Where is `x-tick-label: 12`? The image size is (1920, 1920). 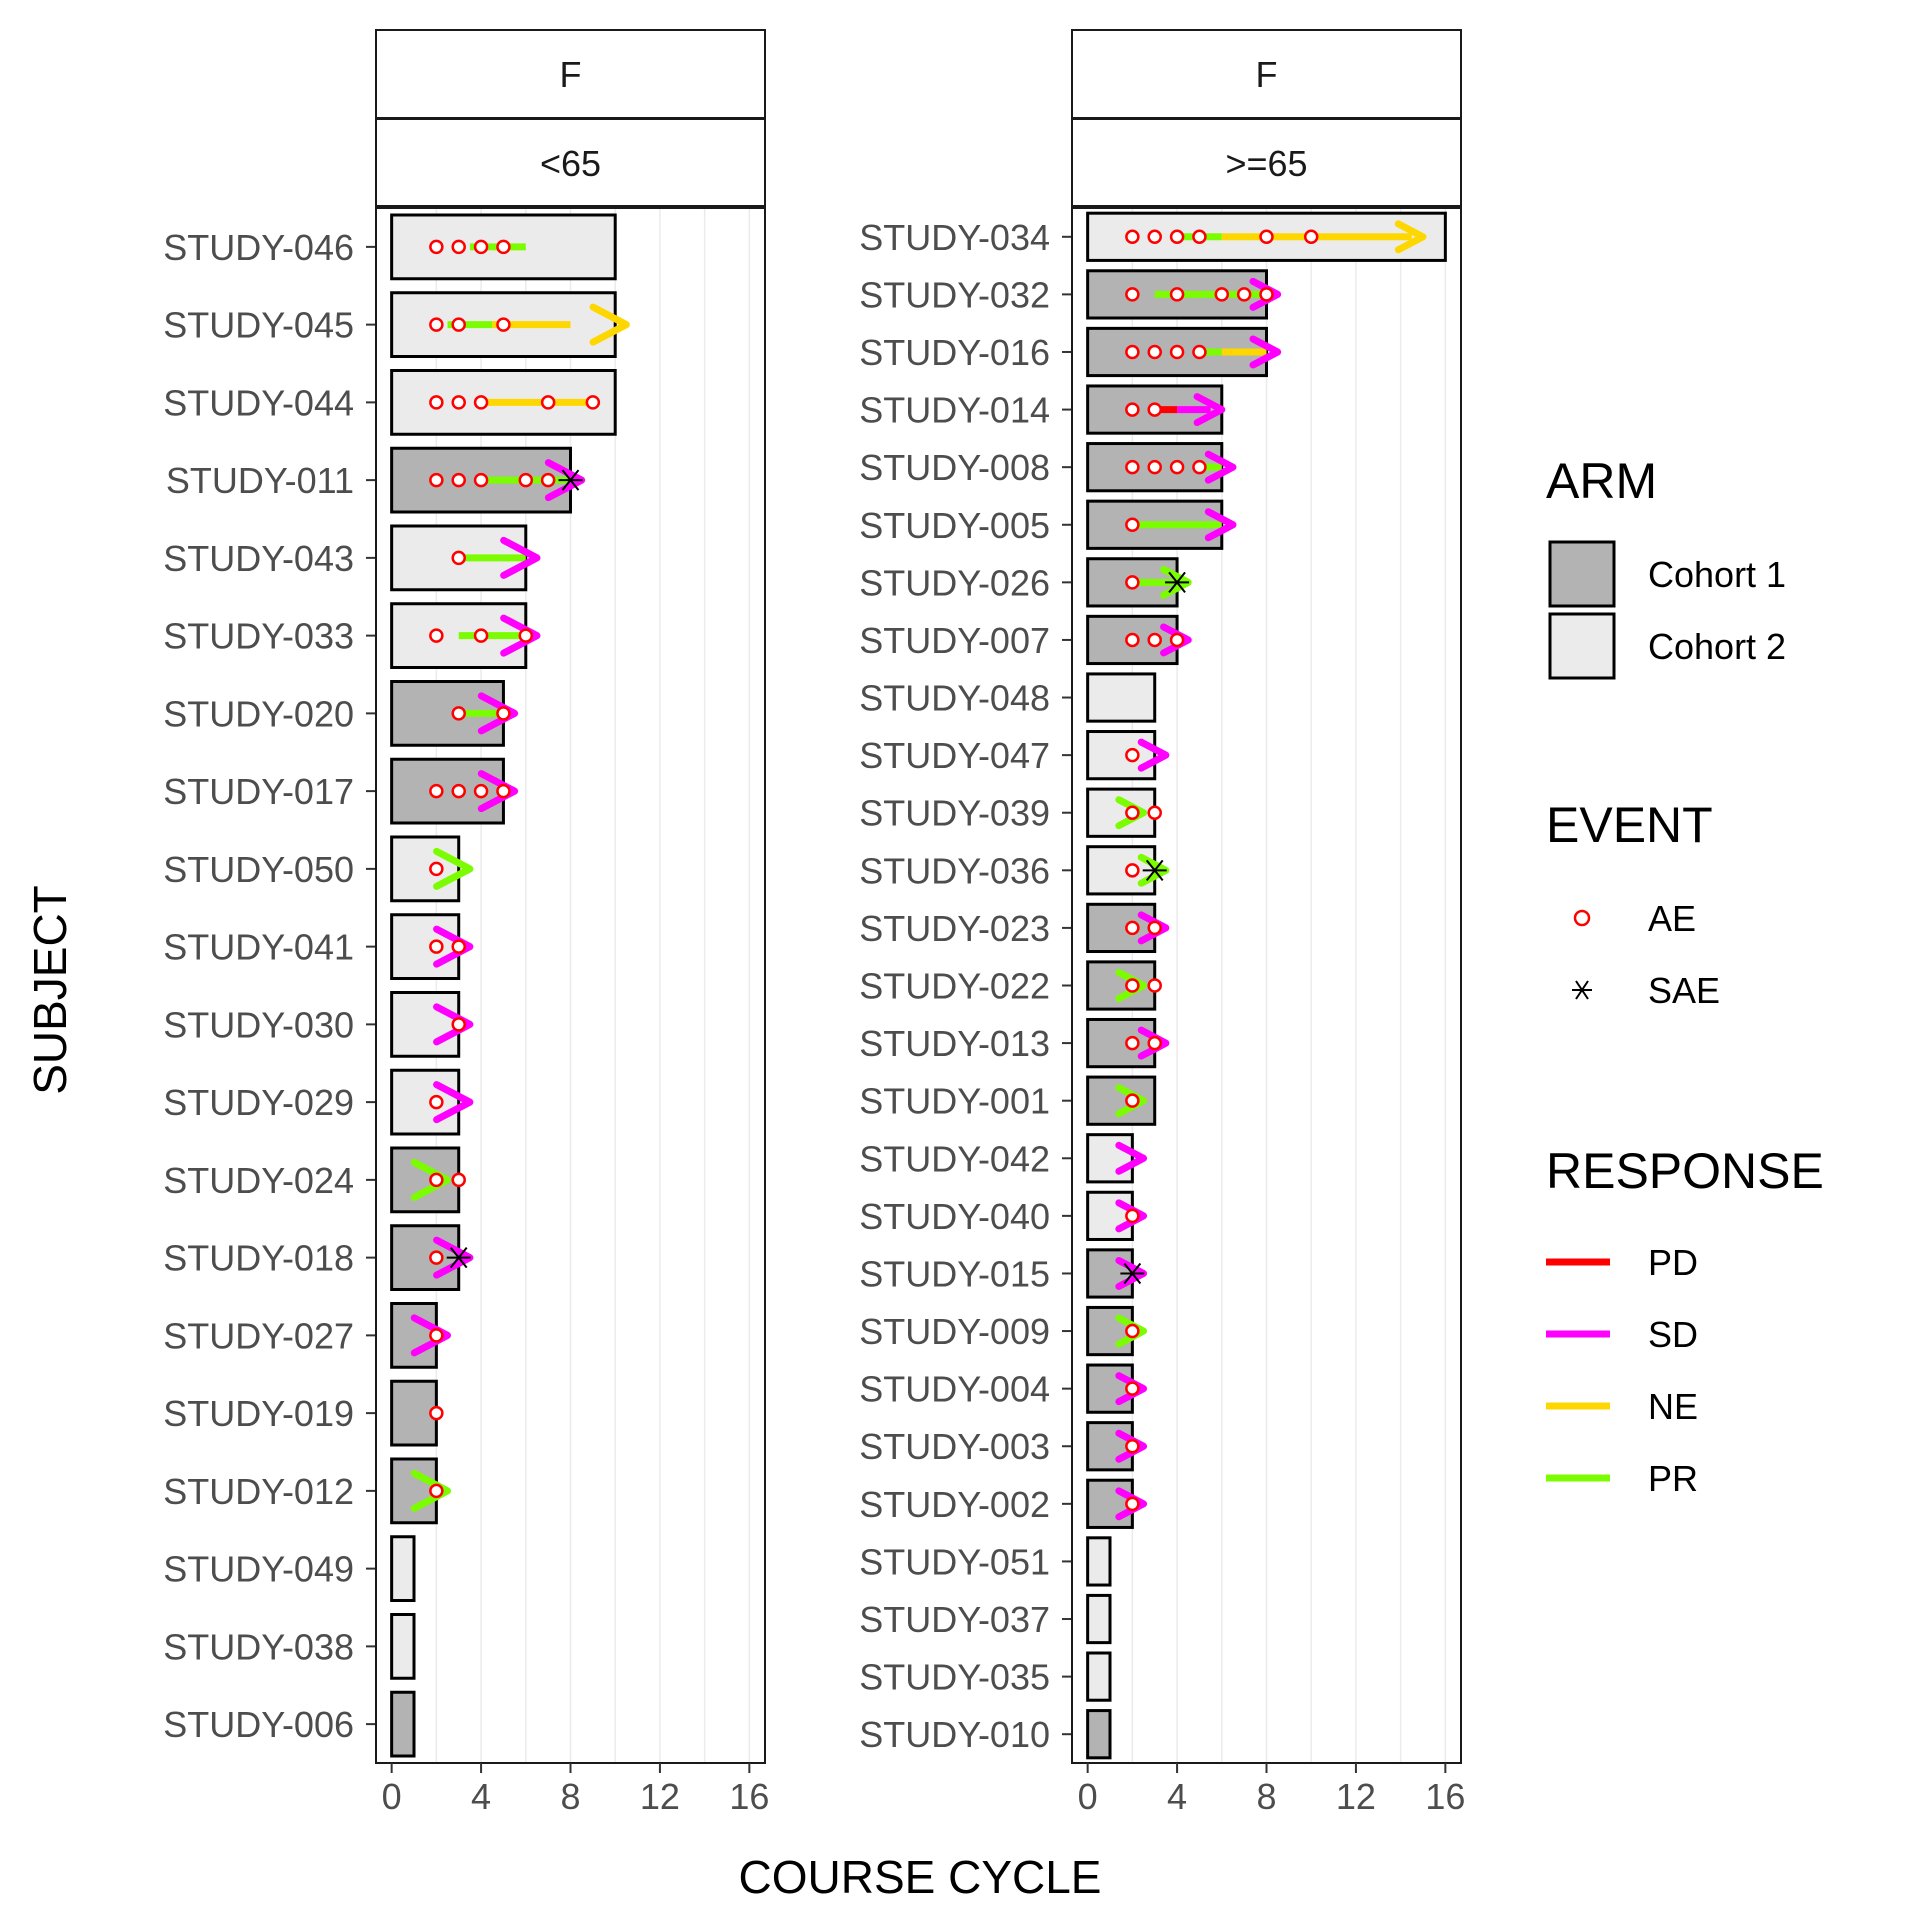
x-tick-label: 12 is located at coordinates (660, 1796).